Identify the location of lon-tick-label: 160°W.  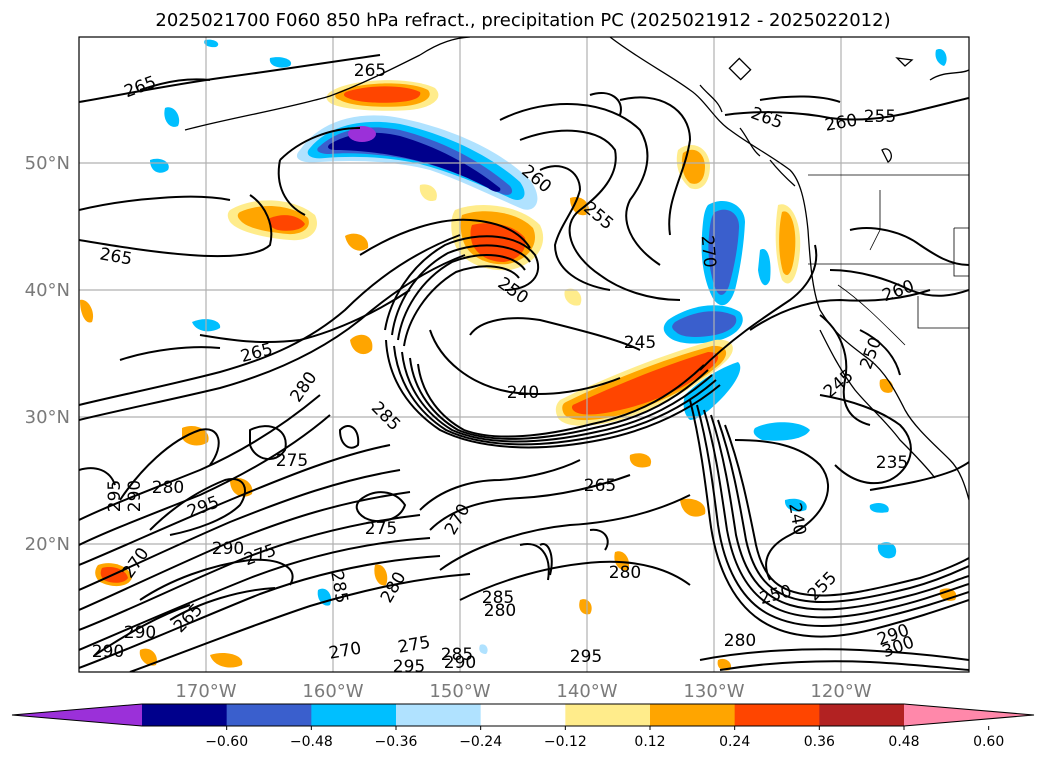
(332, 691).